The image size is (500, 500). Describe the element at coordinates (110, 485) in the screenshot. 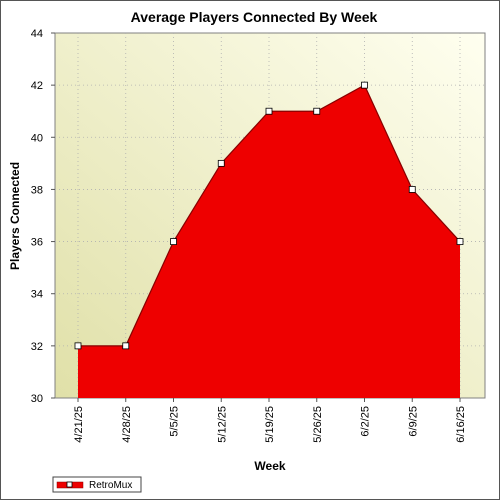

I see `legend-label: RetroMux` at that location.